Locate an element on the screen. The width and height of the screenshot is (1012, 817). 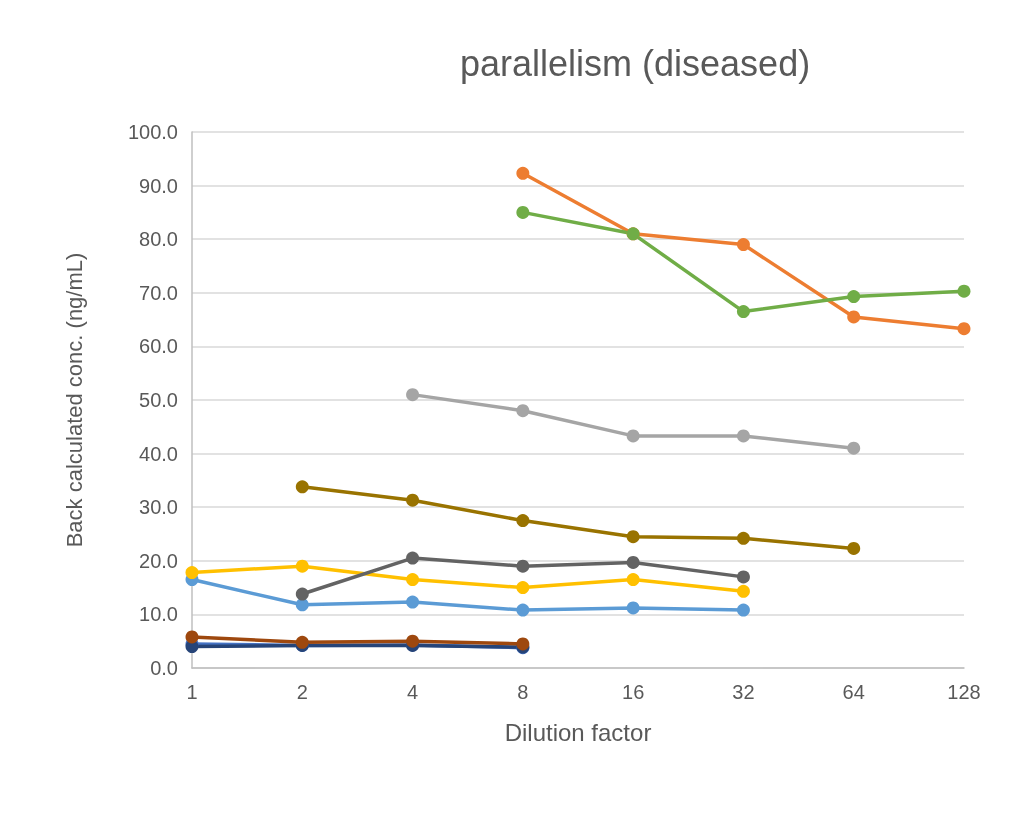
y-tick-label: 50.0 is located at coordinates (158, 400).